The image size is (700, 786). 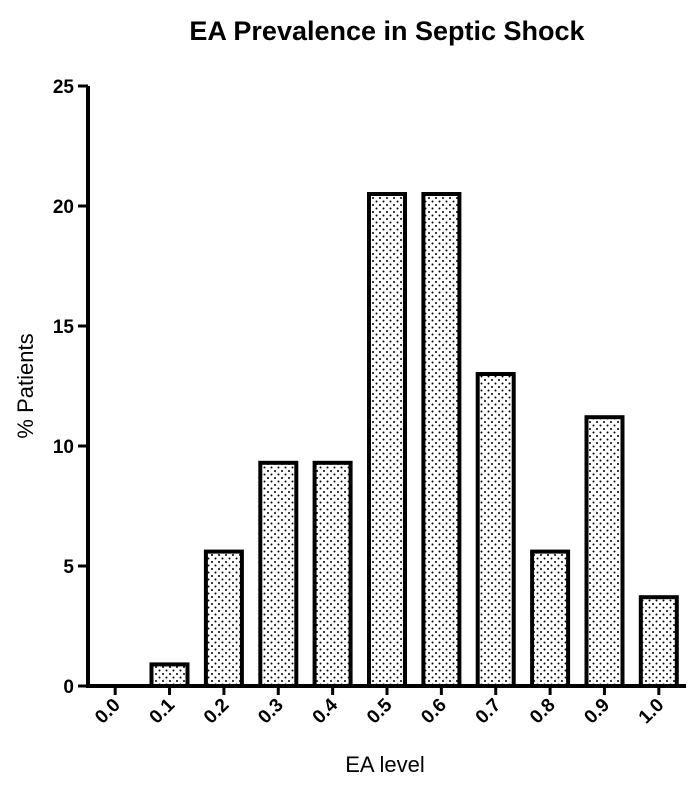 I want to click on x-tick-label-0.8: 0.8, so click(x=543, y=712).